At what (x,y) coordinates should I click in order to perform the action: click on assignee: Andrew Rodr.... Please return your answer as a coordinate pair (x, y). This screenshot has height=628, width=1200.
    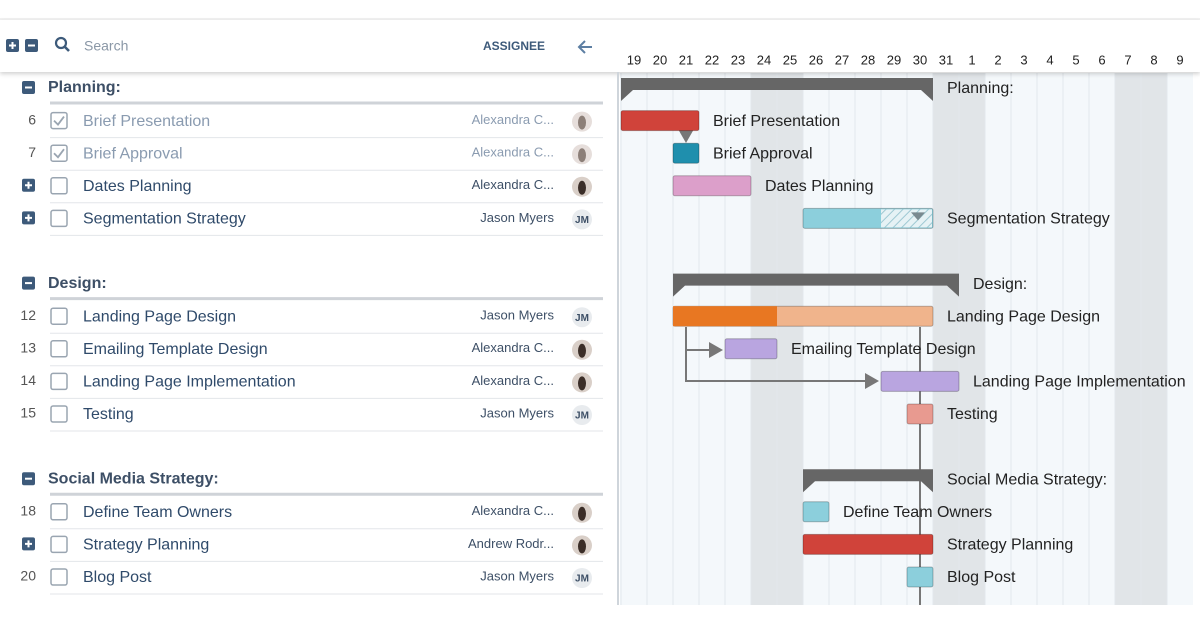
    Looking at the image, I should click on (511, 543).